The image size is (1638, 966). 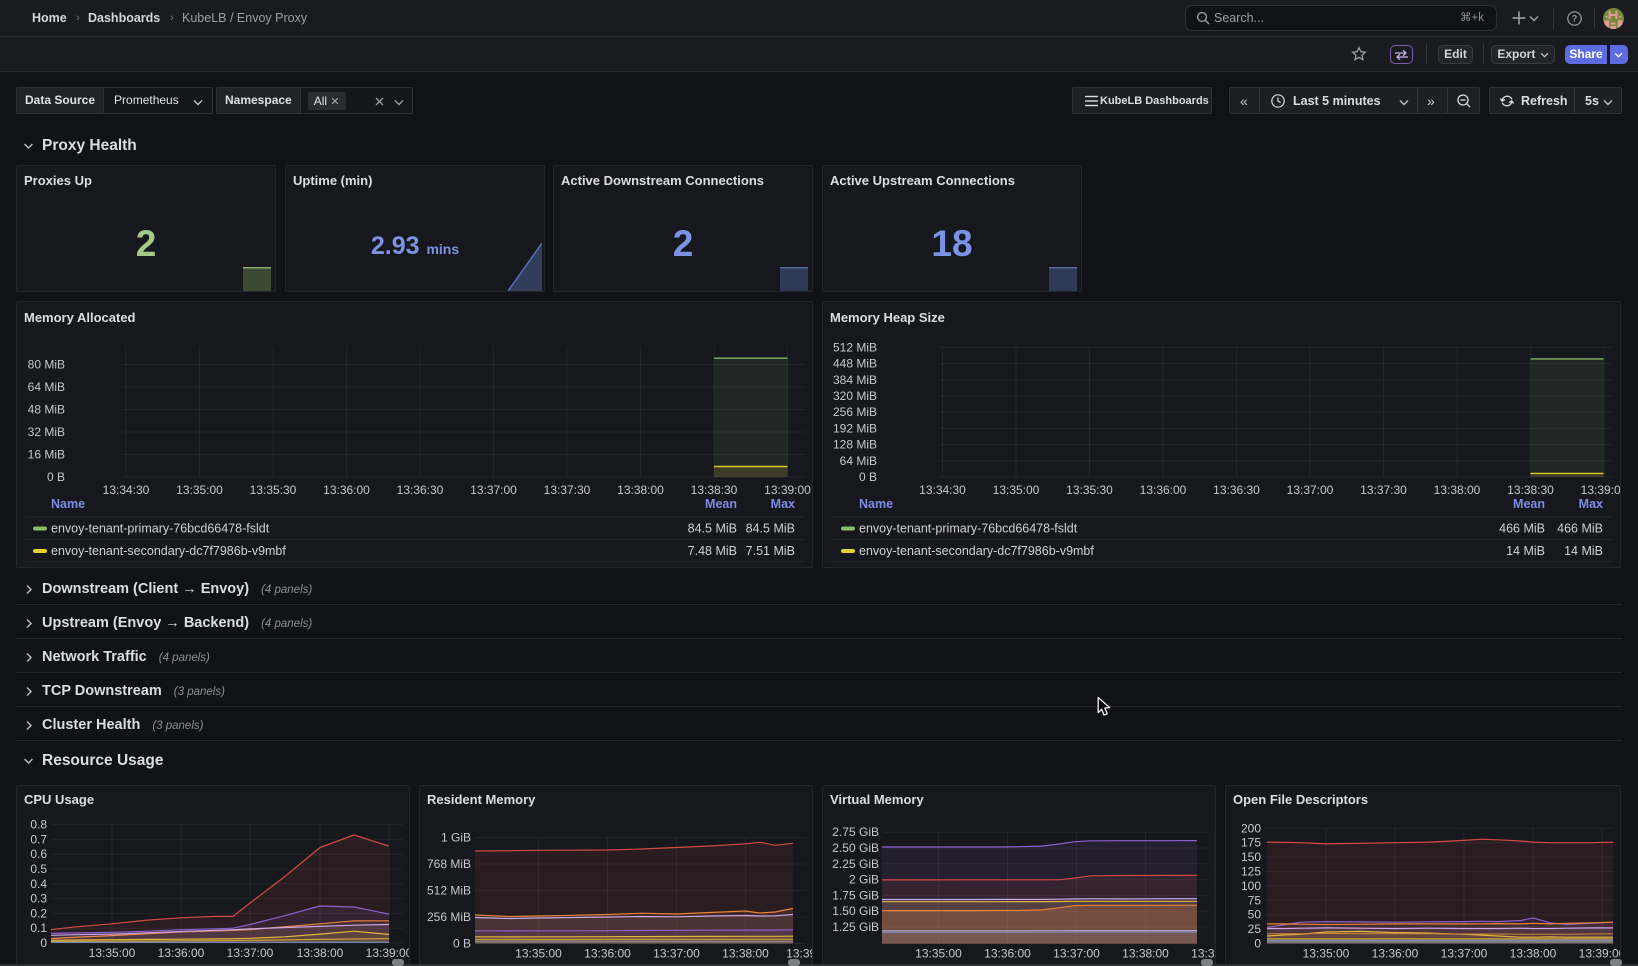 What do you see at coordinates (1251, 857) in the screenshot?
I see `svg-text: 150` at bounding box center [1251, 857].